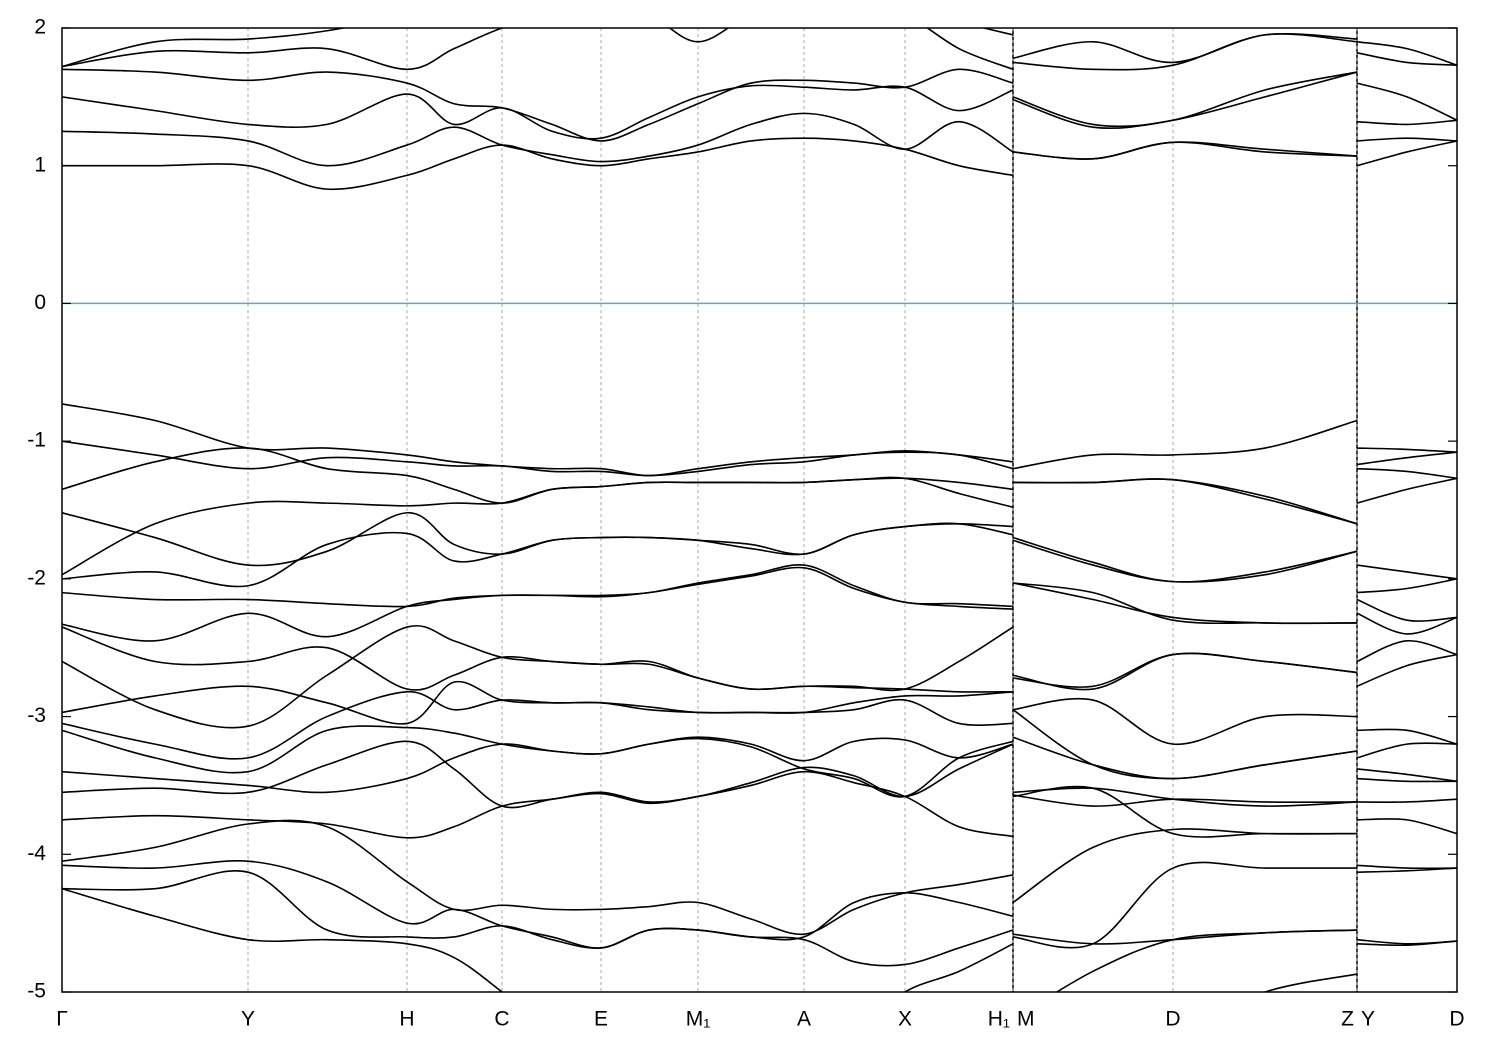 The height and width of the screenshot is (1050, 1500). Describe the element at coordinates (1347, 1019) in the screenshot. I see `x-tick-label: Z` at that location.